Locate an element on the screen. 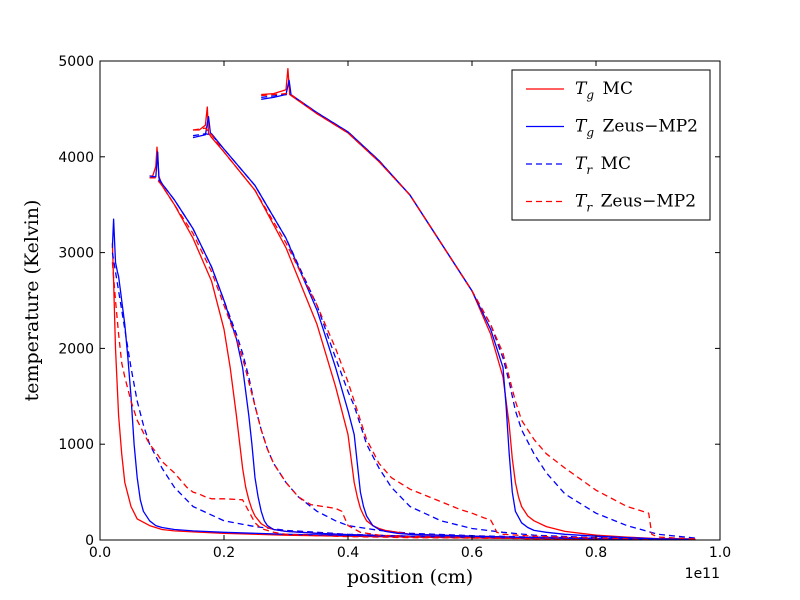 This screenshot has width=800, height=600. x-tick-label: 0.8 is located at coordinates (596, 553).